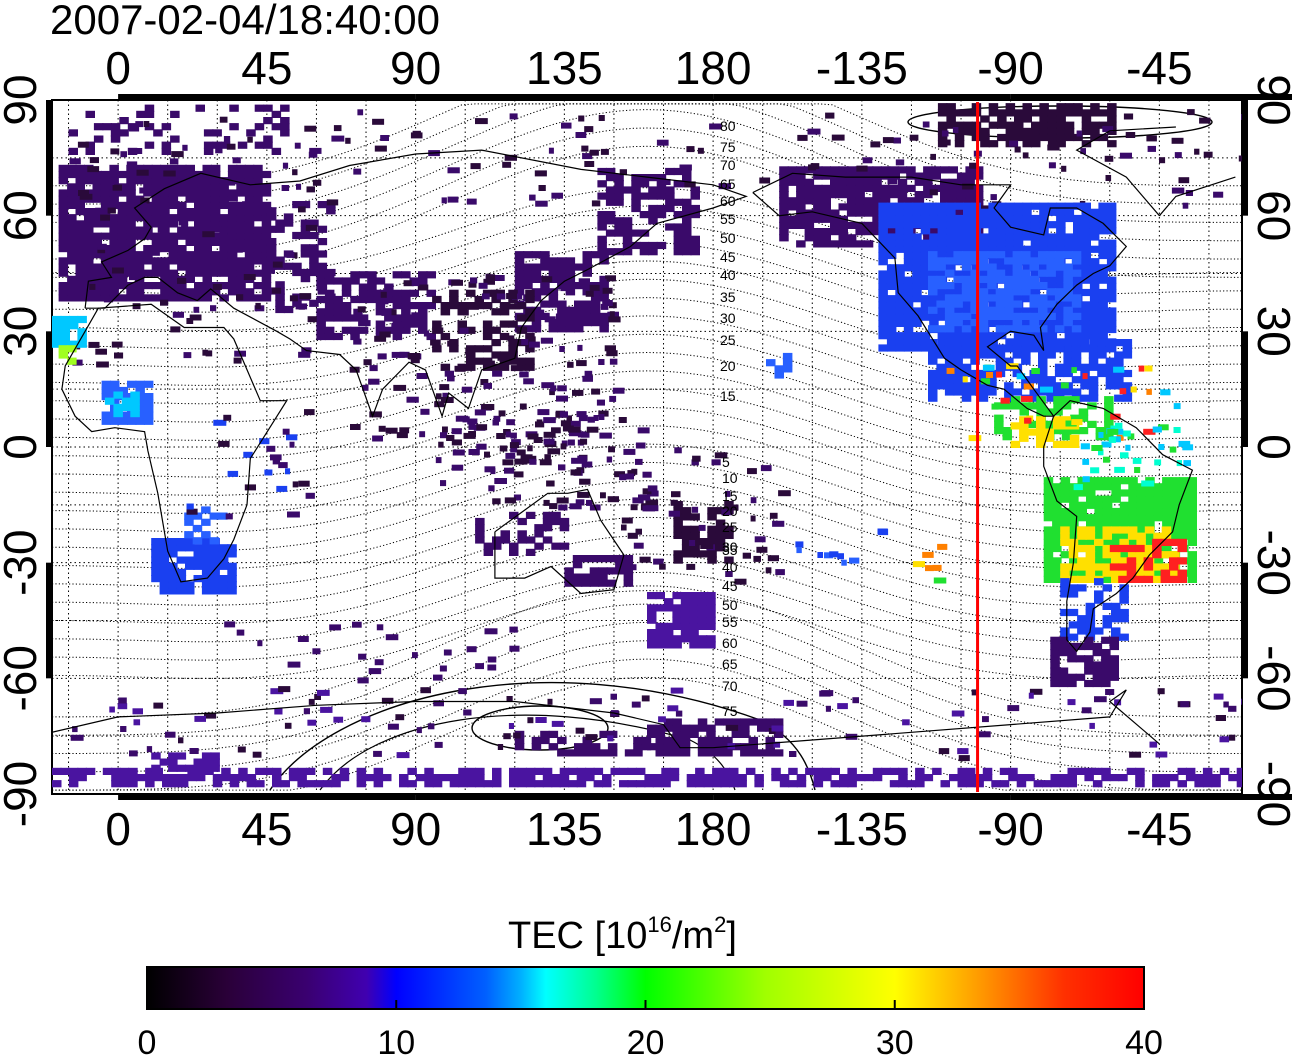 This screenshot has width=1292, height=1057. I want to click on x-tick-label-top: -90, so click(1010, 68).